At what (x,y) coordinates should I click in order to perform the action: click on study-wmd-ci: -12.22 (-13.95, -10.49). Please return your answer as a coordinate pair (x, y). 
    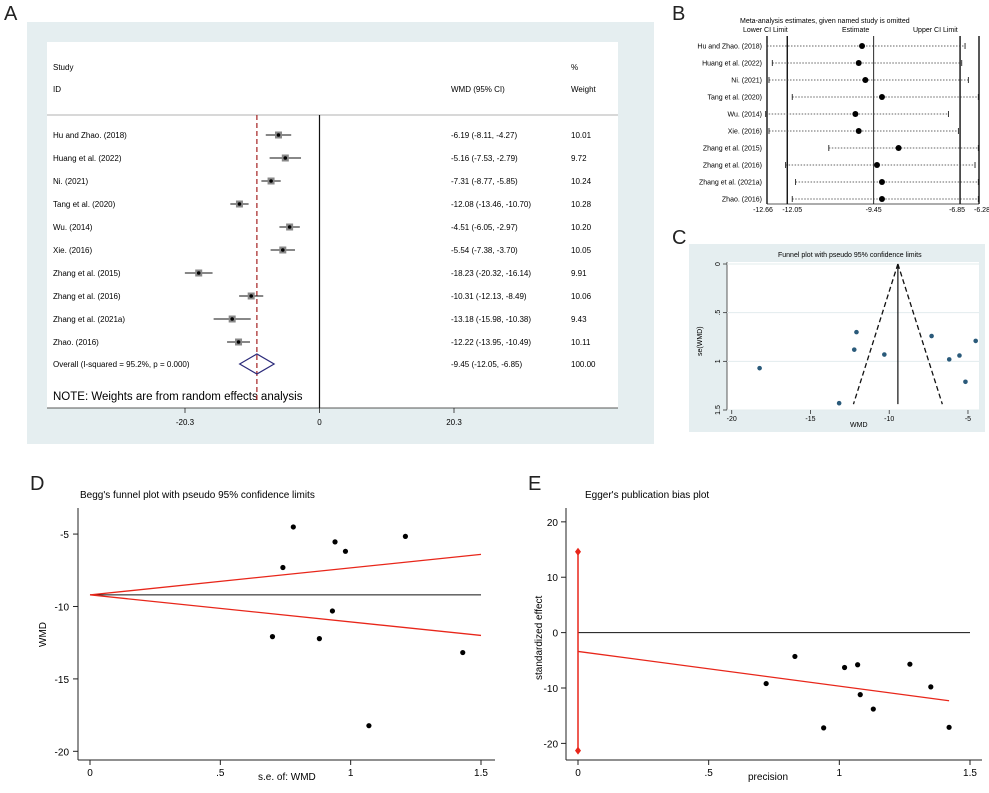
    Looking at the image, I should click on (491, 342).